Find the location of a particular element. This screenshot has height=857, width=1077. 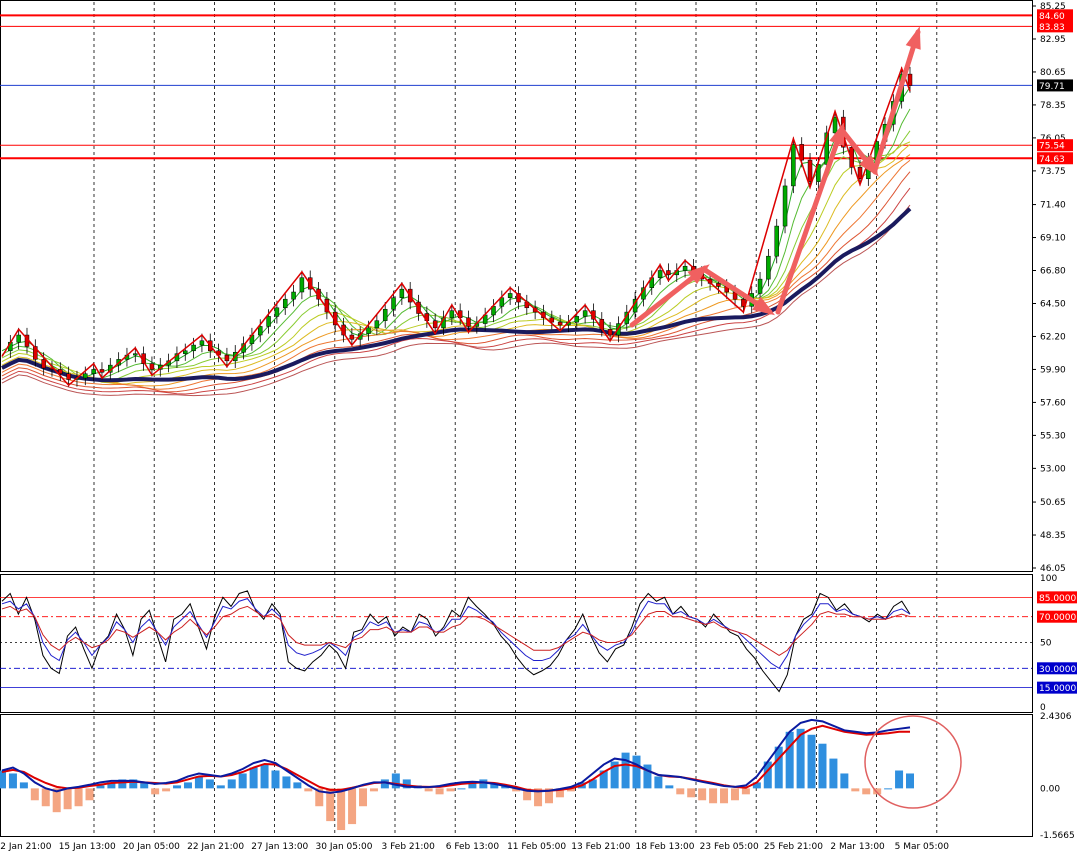

price-axis-label: 62.20 is located at coordinates (1053, 337).